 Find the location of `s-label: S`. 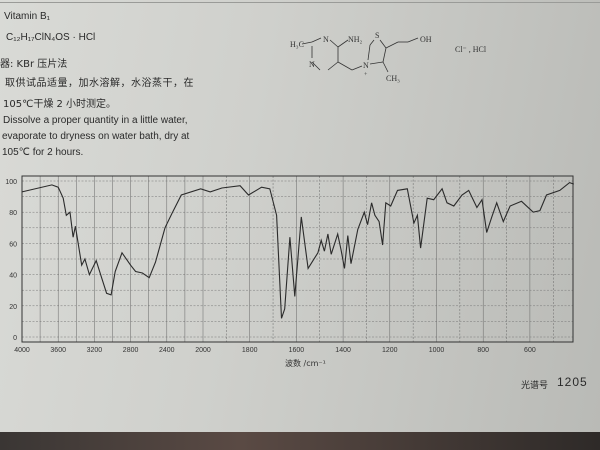

s-label: S is located at coordinates (377, 35).